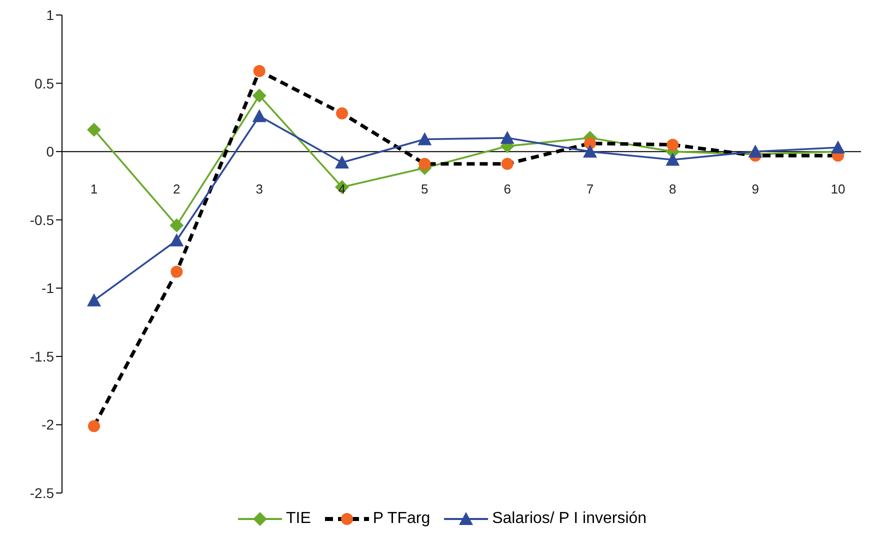 This screenshot has height=534, width=869. I want to click on y-tick-label: -0.5, so click(42, 220).